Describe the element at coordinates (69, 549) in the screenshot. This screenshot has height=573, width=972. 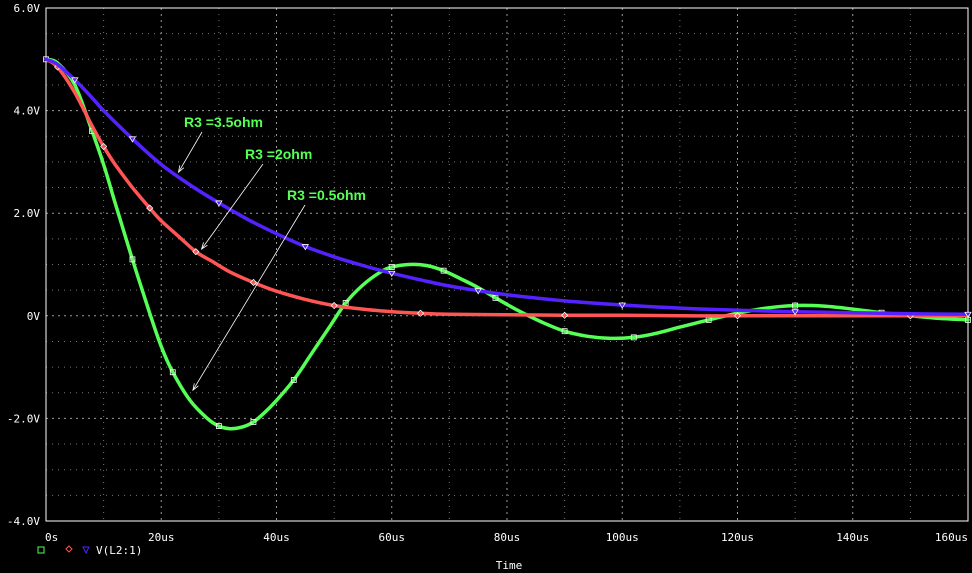
I see `legend-diamond-marker` at that location.